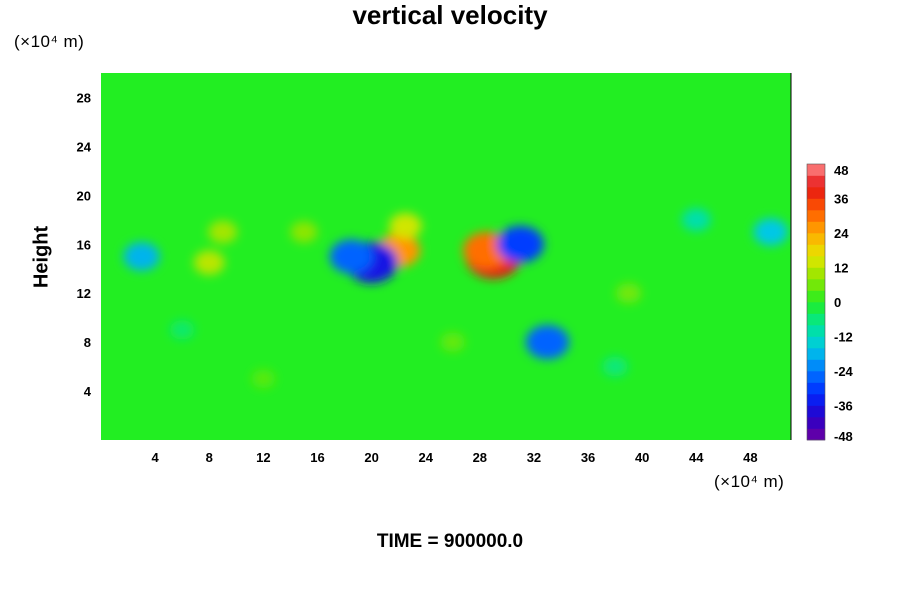 This screenshot has width=900, height=600. Describe the element at coordinates (84, 97) in the screenshot. I see `y-tick-label: 28` at that location.